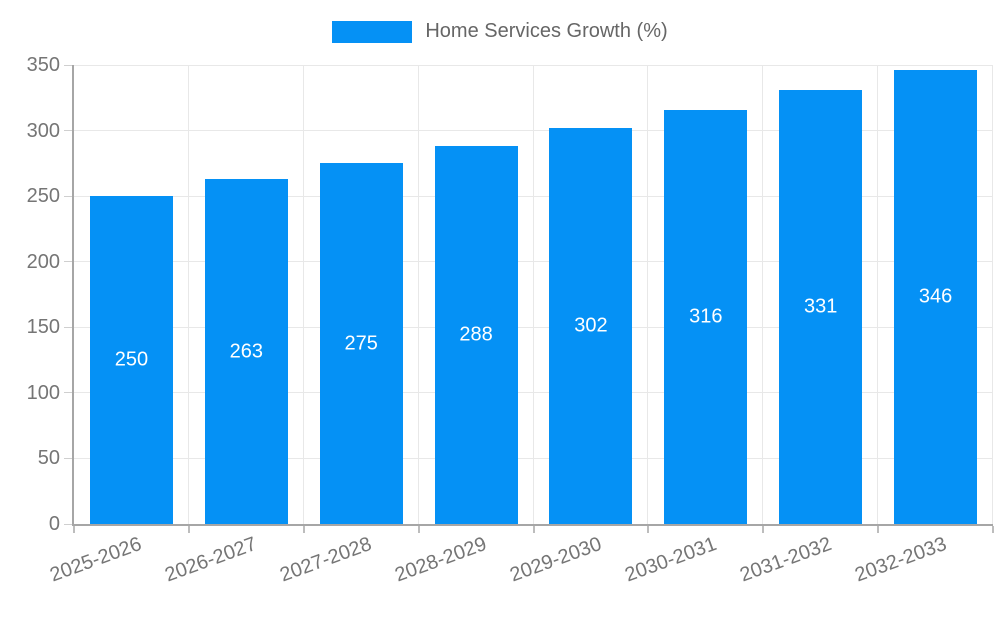 Image resolution: width=1000 pixels, height=630 pixels. Describe the element at coordinates (43, 196) in the screenshot. I see `y-axis-label: 250` at that location.